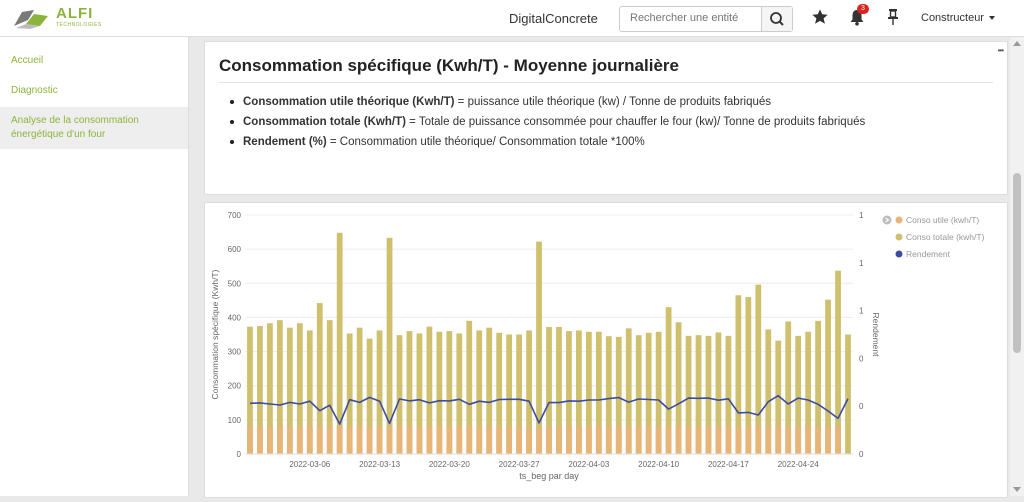 The image size is (1024, 502). I want to click on search-button, so click(776, 19).